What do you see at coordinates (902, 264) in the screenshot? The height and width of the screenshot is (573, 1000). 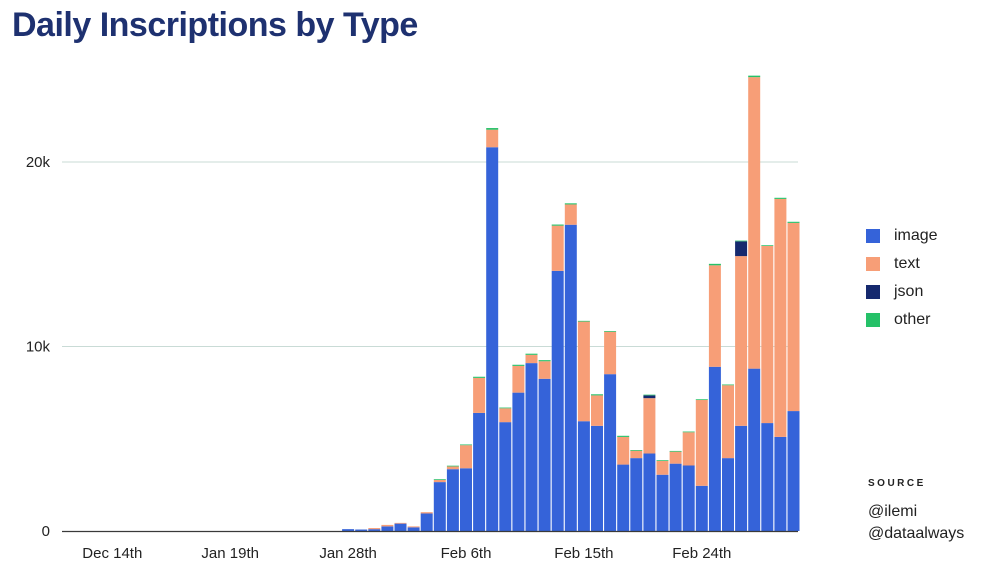 I see `legend-item-text: text` at bounding box center [902, 264].